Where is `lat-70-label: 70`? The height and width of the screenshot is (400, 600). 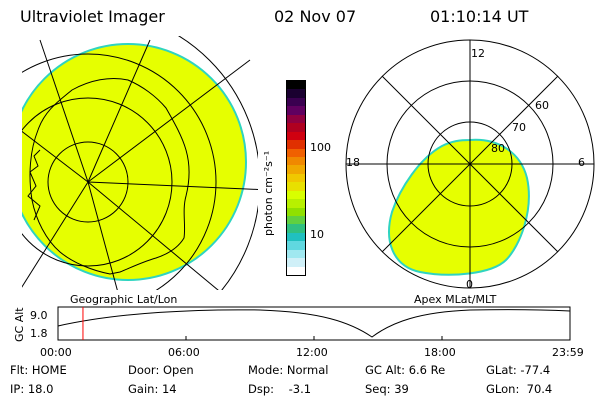 lat-70-label: 70 is located at coordinates (519, 127).